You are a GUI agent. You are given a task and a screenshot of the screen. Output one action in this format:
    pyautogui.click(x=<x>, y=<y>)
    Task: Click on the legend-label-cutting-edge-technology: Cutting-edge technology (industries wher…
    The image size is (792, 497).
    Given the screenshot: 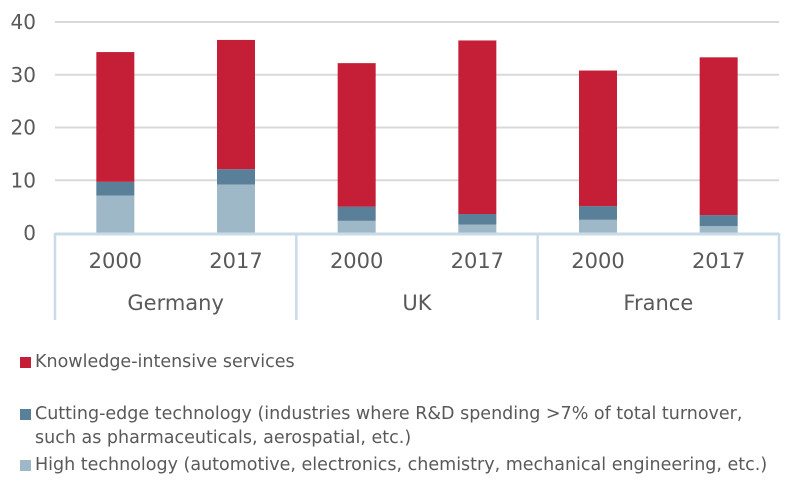 What is the action you would take?
    pyautogui.click(x=389, y=426)
    